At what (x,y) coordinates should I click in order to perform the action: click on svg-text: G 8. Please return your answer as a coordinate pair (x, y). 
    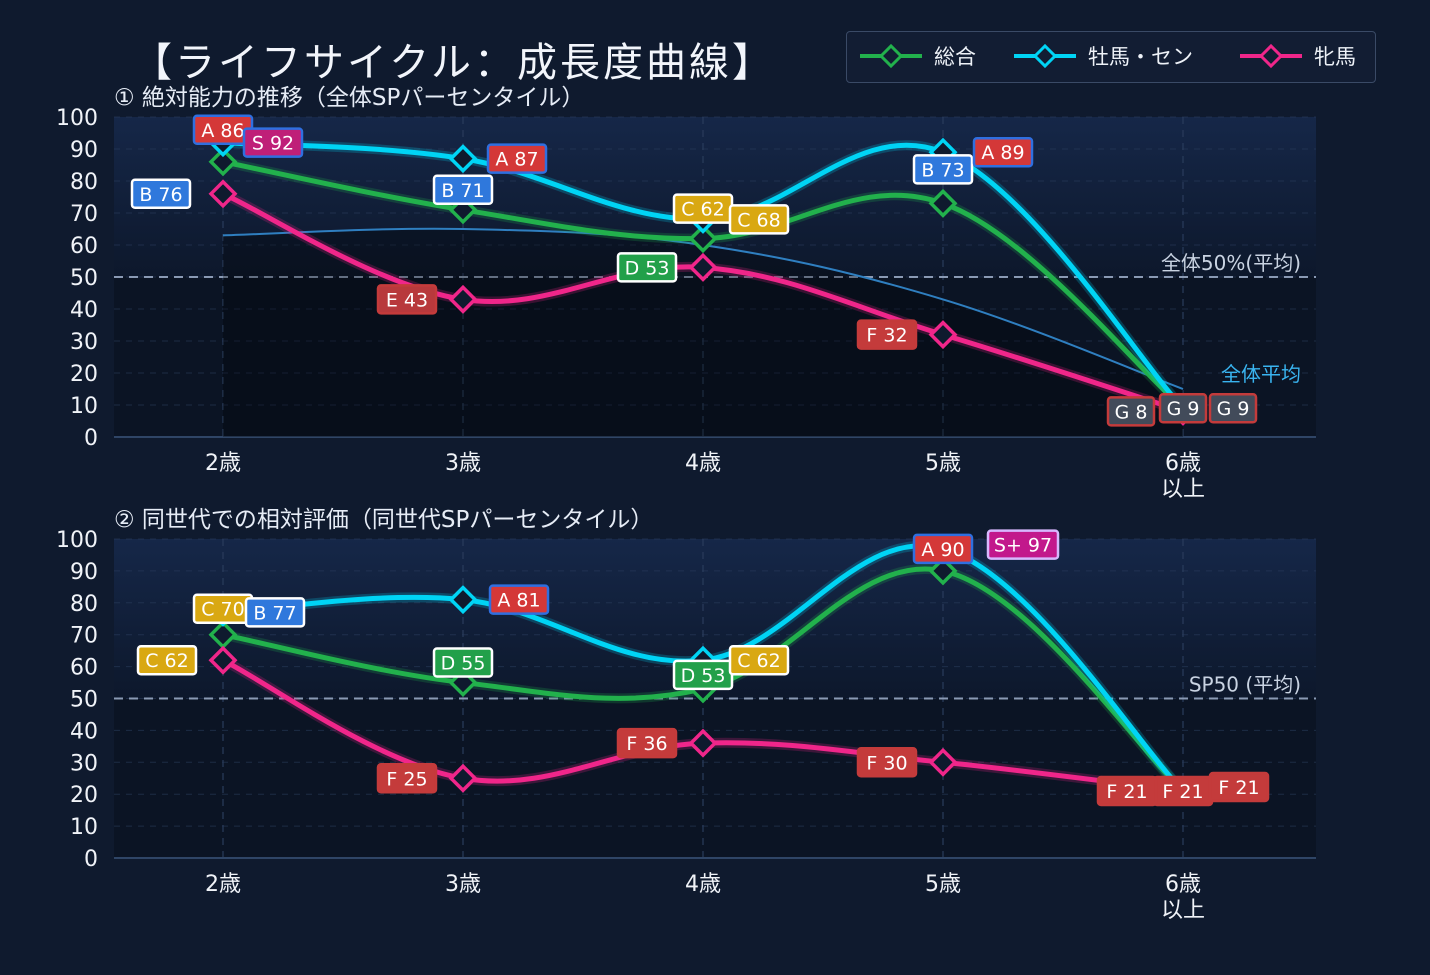
    Looking at the image, I should click on (1131, 412).